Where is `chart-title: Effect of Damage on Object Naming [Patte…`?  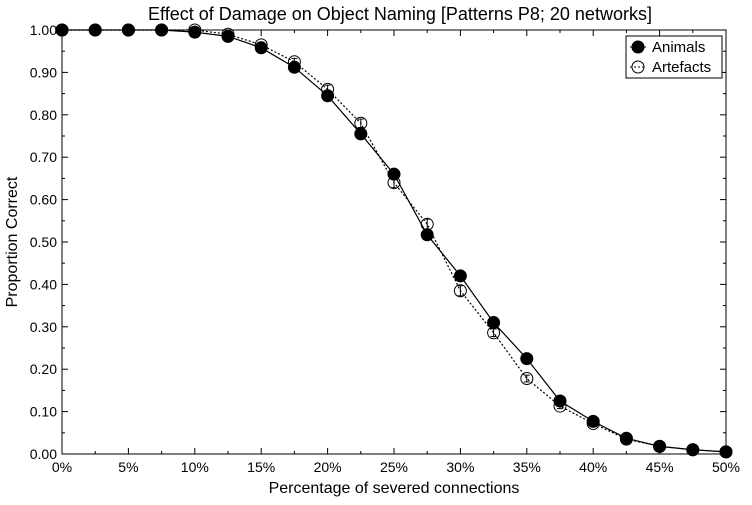
chart-title: Effect of Damage on Object Naming [Patte… is located at coordinates (400, 14).